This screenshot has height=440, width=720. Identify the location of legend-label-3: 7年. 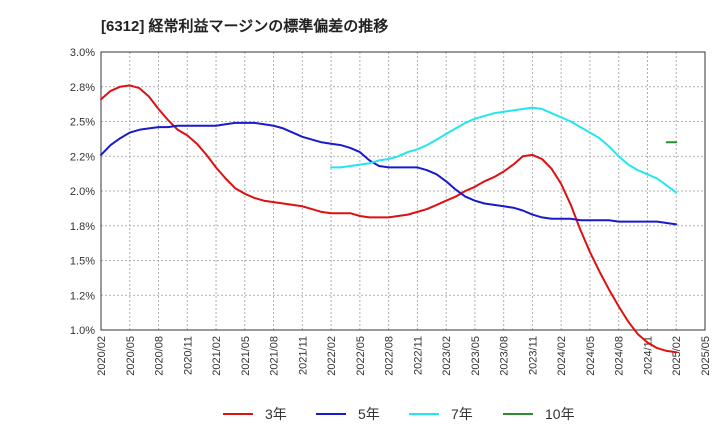
(462, 414).